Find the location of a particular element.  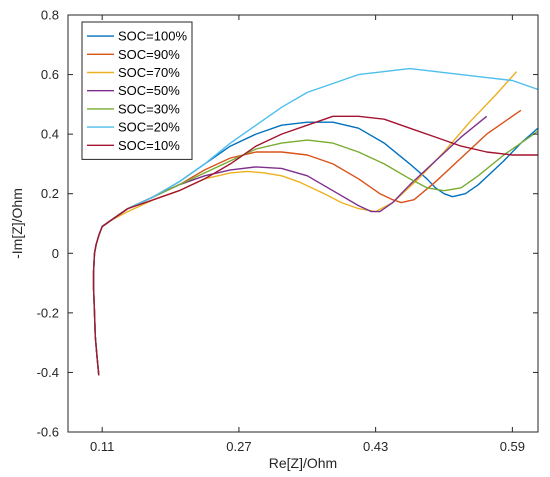

legend-label: SOC=90% is located at coordinates (149, 54).